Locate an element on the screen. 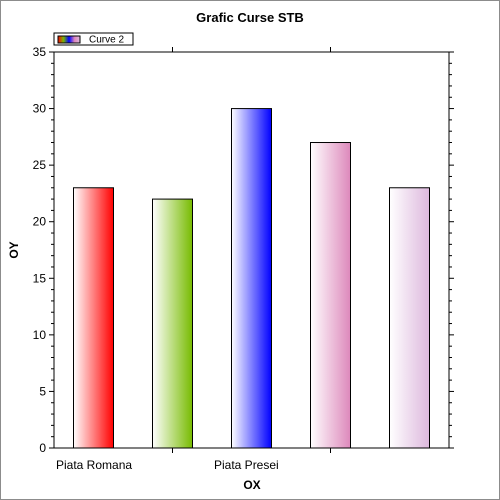 The width and height of the screenshot is (500, 500). y-tick-label: 20 is located at coordinates (40, 222).